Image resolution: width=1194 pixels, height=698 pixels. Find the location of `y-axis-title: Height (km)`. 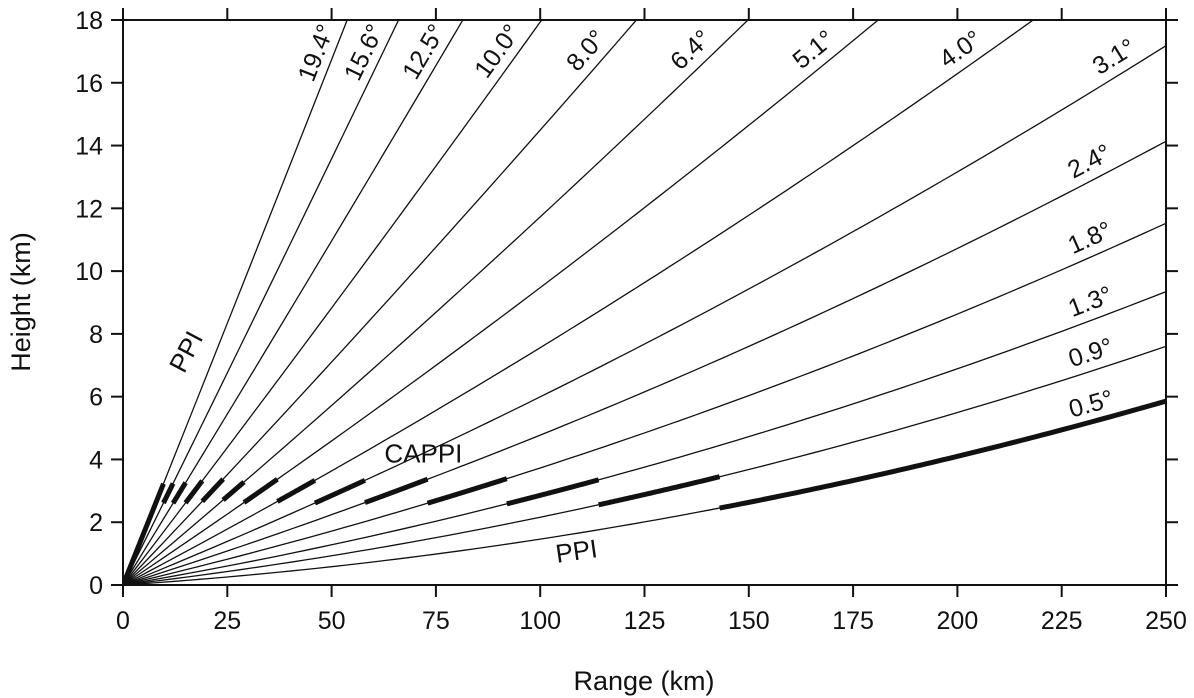

y-axis-title: Height (km) is located at coordinates (21, 302).